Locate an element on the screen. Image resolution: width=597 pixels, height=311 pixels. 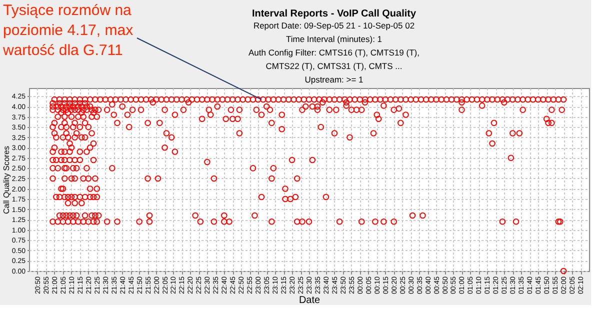
chart-title: Interval Reports - VoIP Call Quality is located at coordinates (334, 14).